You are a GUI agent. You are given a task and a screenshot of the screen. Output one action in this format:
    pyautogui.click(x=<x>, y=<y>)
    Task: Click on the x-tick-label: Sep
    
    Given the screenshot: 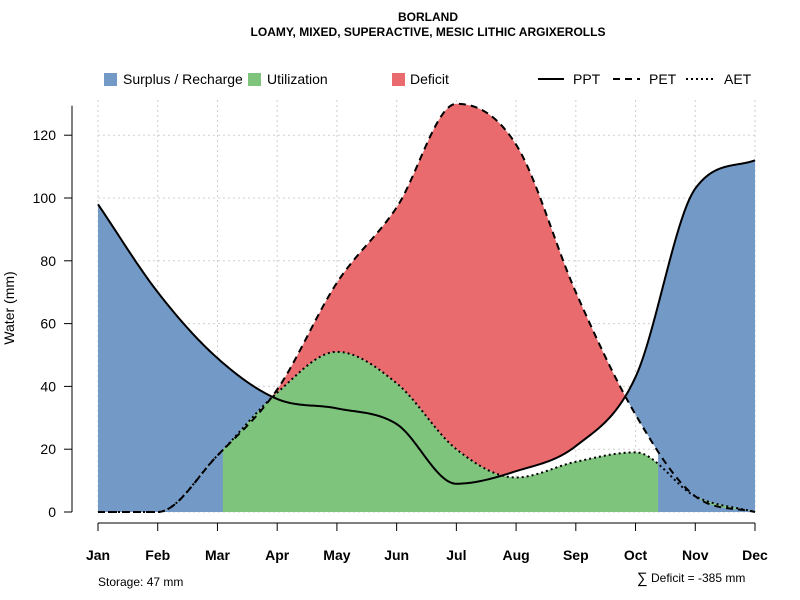 What is the action you would take?
    pyautogui.click(x=576, y=555)
    